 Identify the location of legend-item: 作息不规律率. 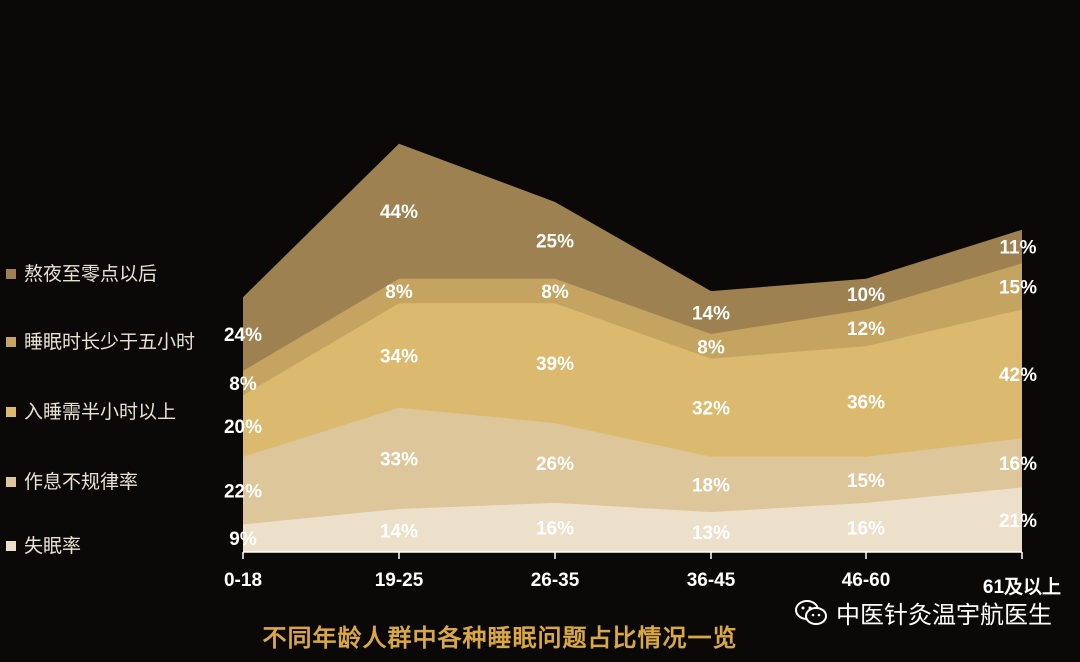
(110, 482).